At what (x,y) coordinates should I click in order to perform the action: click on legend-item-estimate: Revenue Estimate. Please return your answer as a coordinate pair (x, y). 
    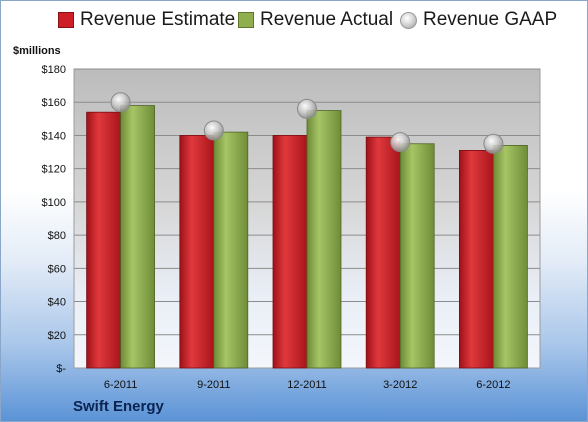
    Looking at the image, I should click on (146, 20).